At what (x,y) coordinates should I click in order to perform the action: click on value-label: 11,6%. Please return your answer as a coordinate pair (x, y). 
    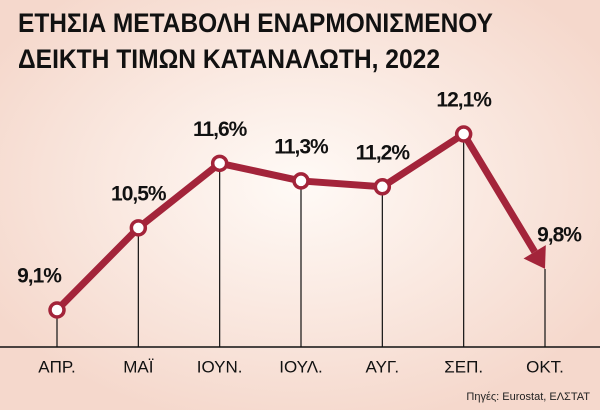
    Looking at the image, I should click on (220, 129).